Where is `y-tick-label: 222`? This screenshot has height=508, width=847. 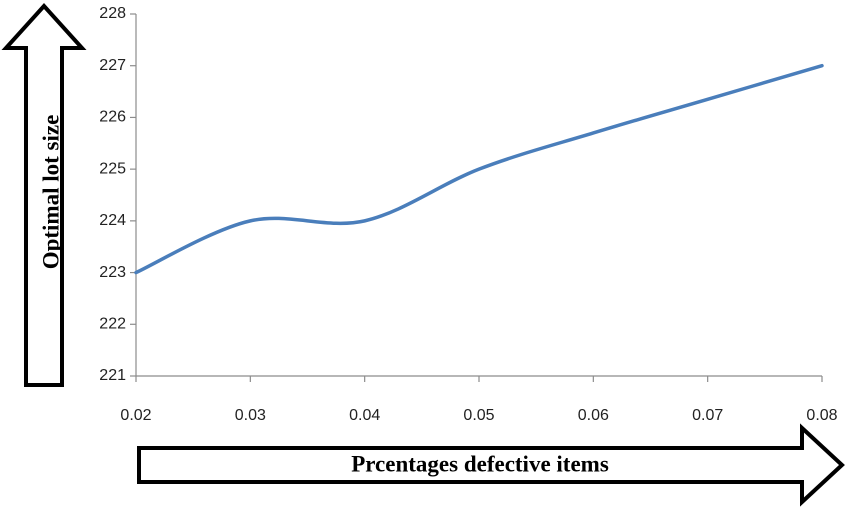 y-tick-label: 222 is located at coordinates (112, 324).